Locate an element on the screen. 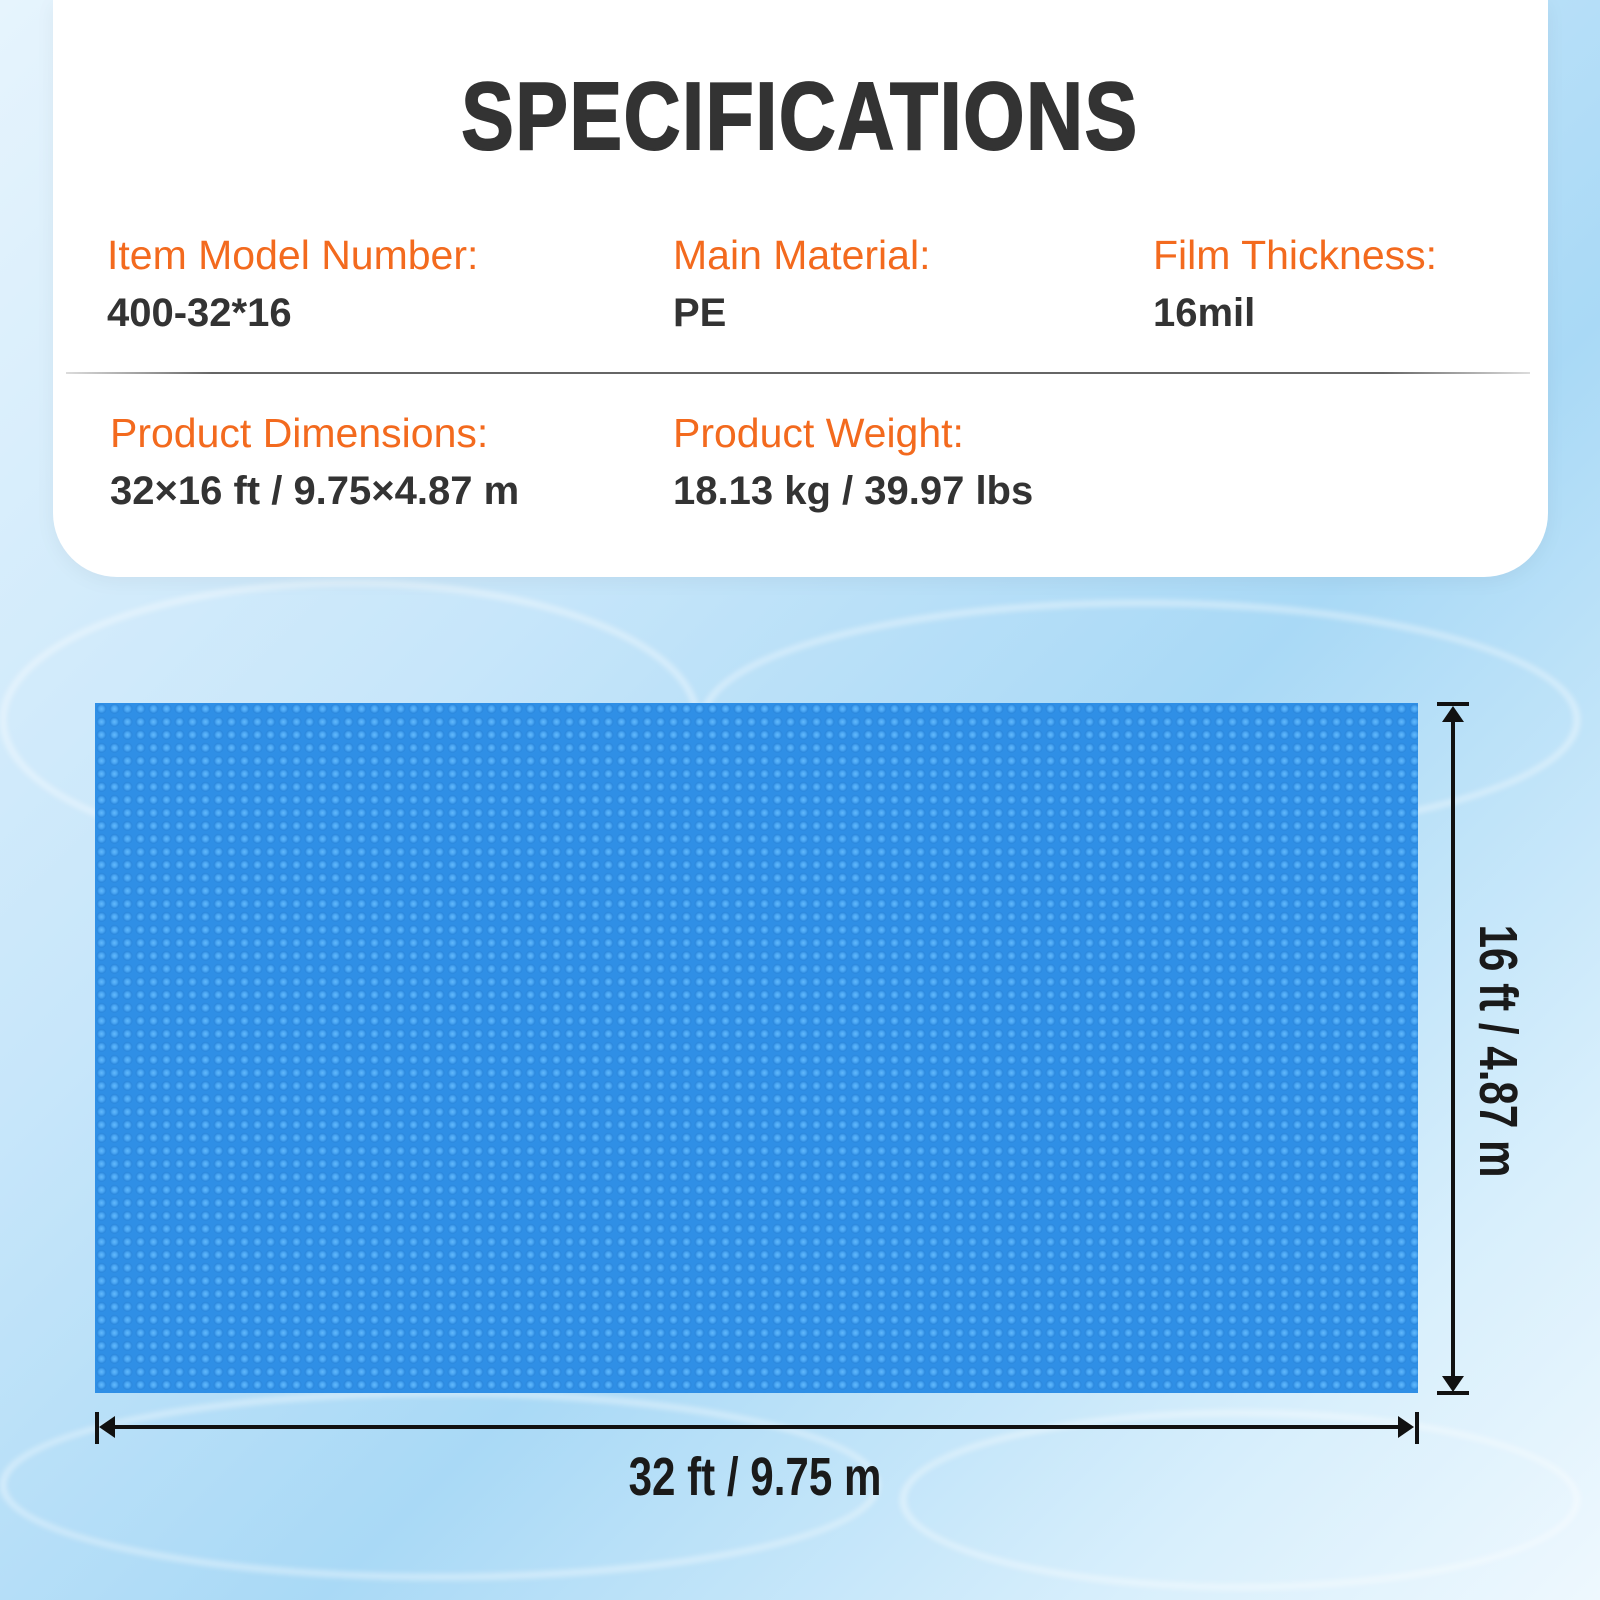 The width and height of the screenshot is (1600, 1600). spec-label-model: Item Model Number: is located at coordinates (293, 255).